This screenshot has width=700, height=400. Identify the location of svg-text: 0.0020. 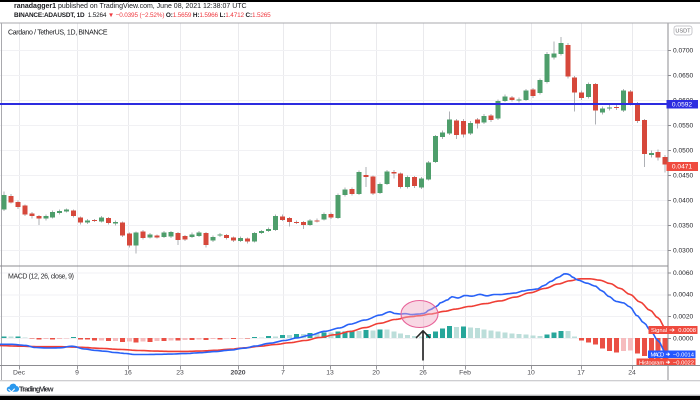
(683, 317).